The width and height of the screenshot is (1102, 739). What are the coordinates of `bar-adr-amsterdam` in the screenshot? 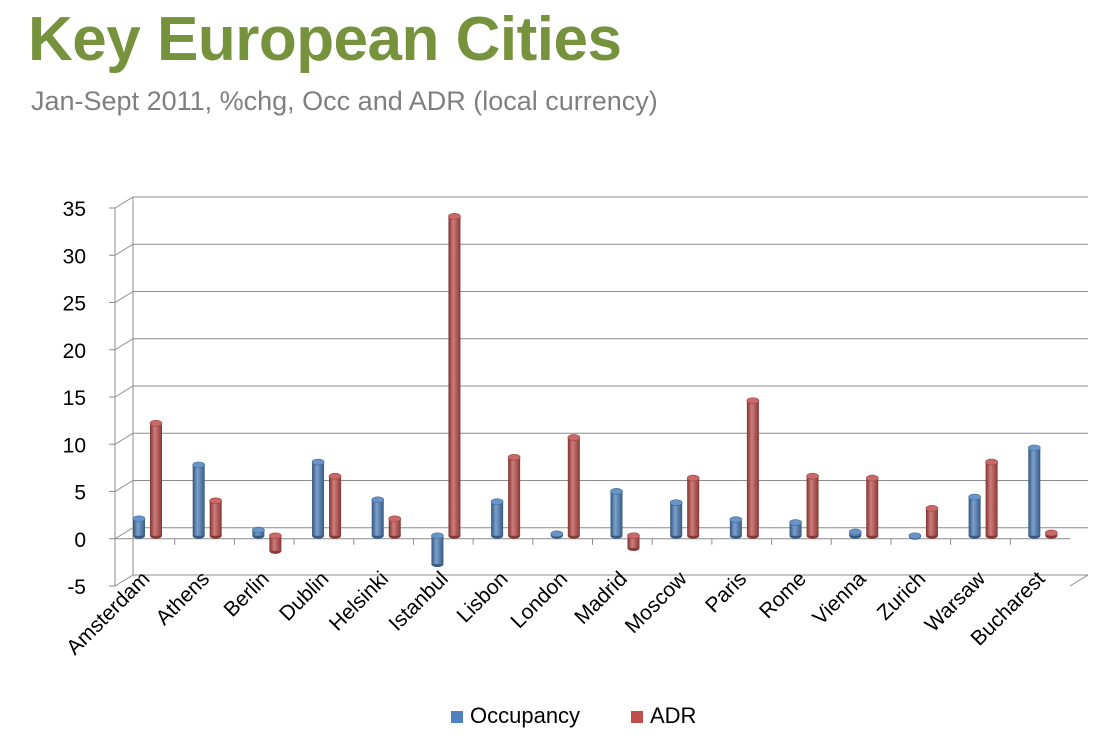 It's located at (156, 479).